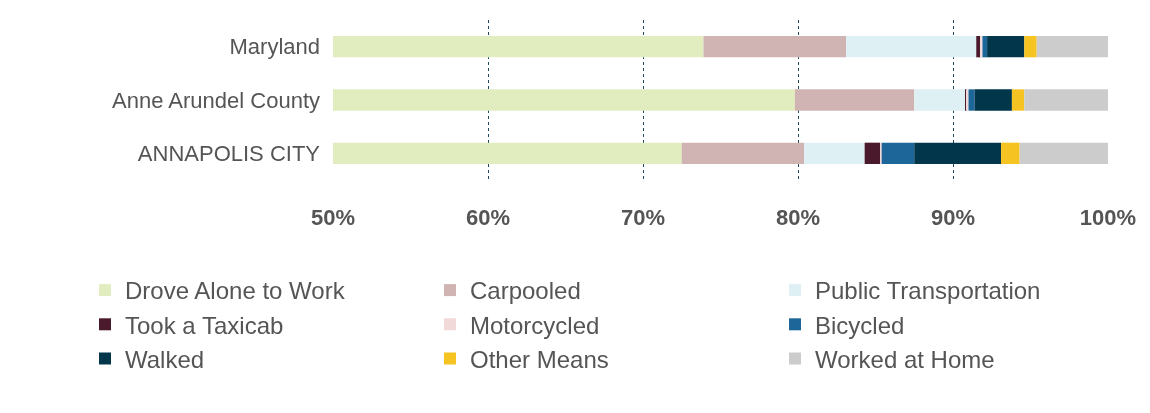  Describe the element at coordinates (535, 325) in the screenshot. I see `legend-label: Motorcycled` at that location.